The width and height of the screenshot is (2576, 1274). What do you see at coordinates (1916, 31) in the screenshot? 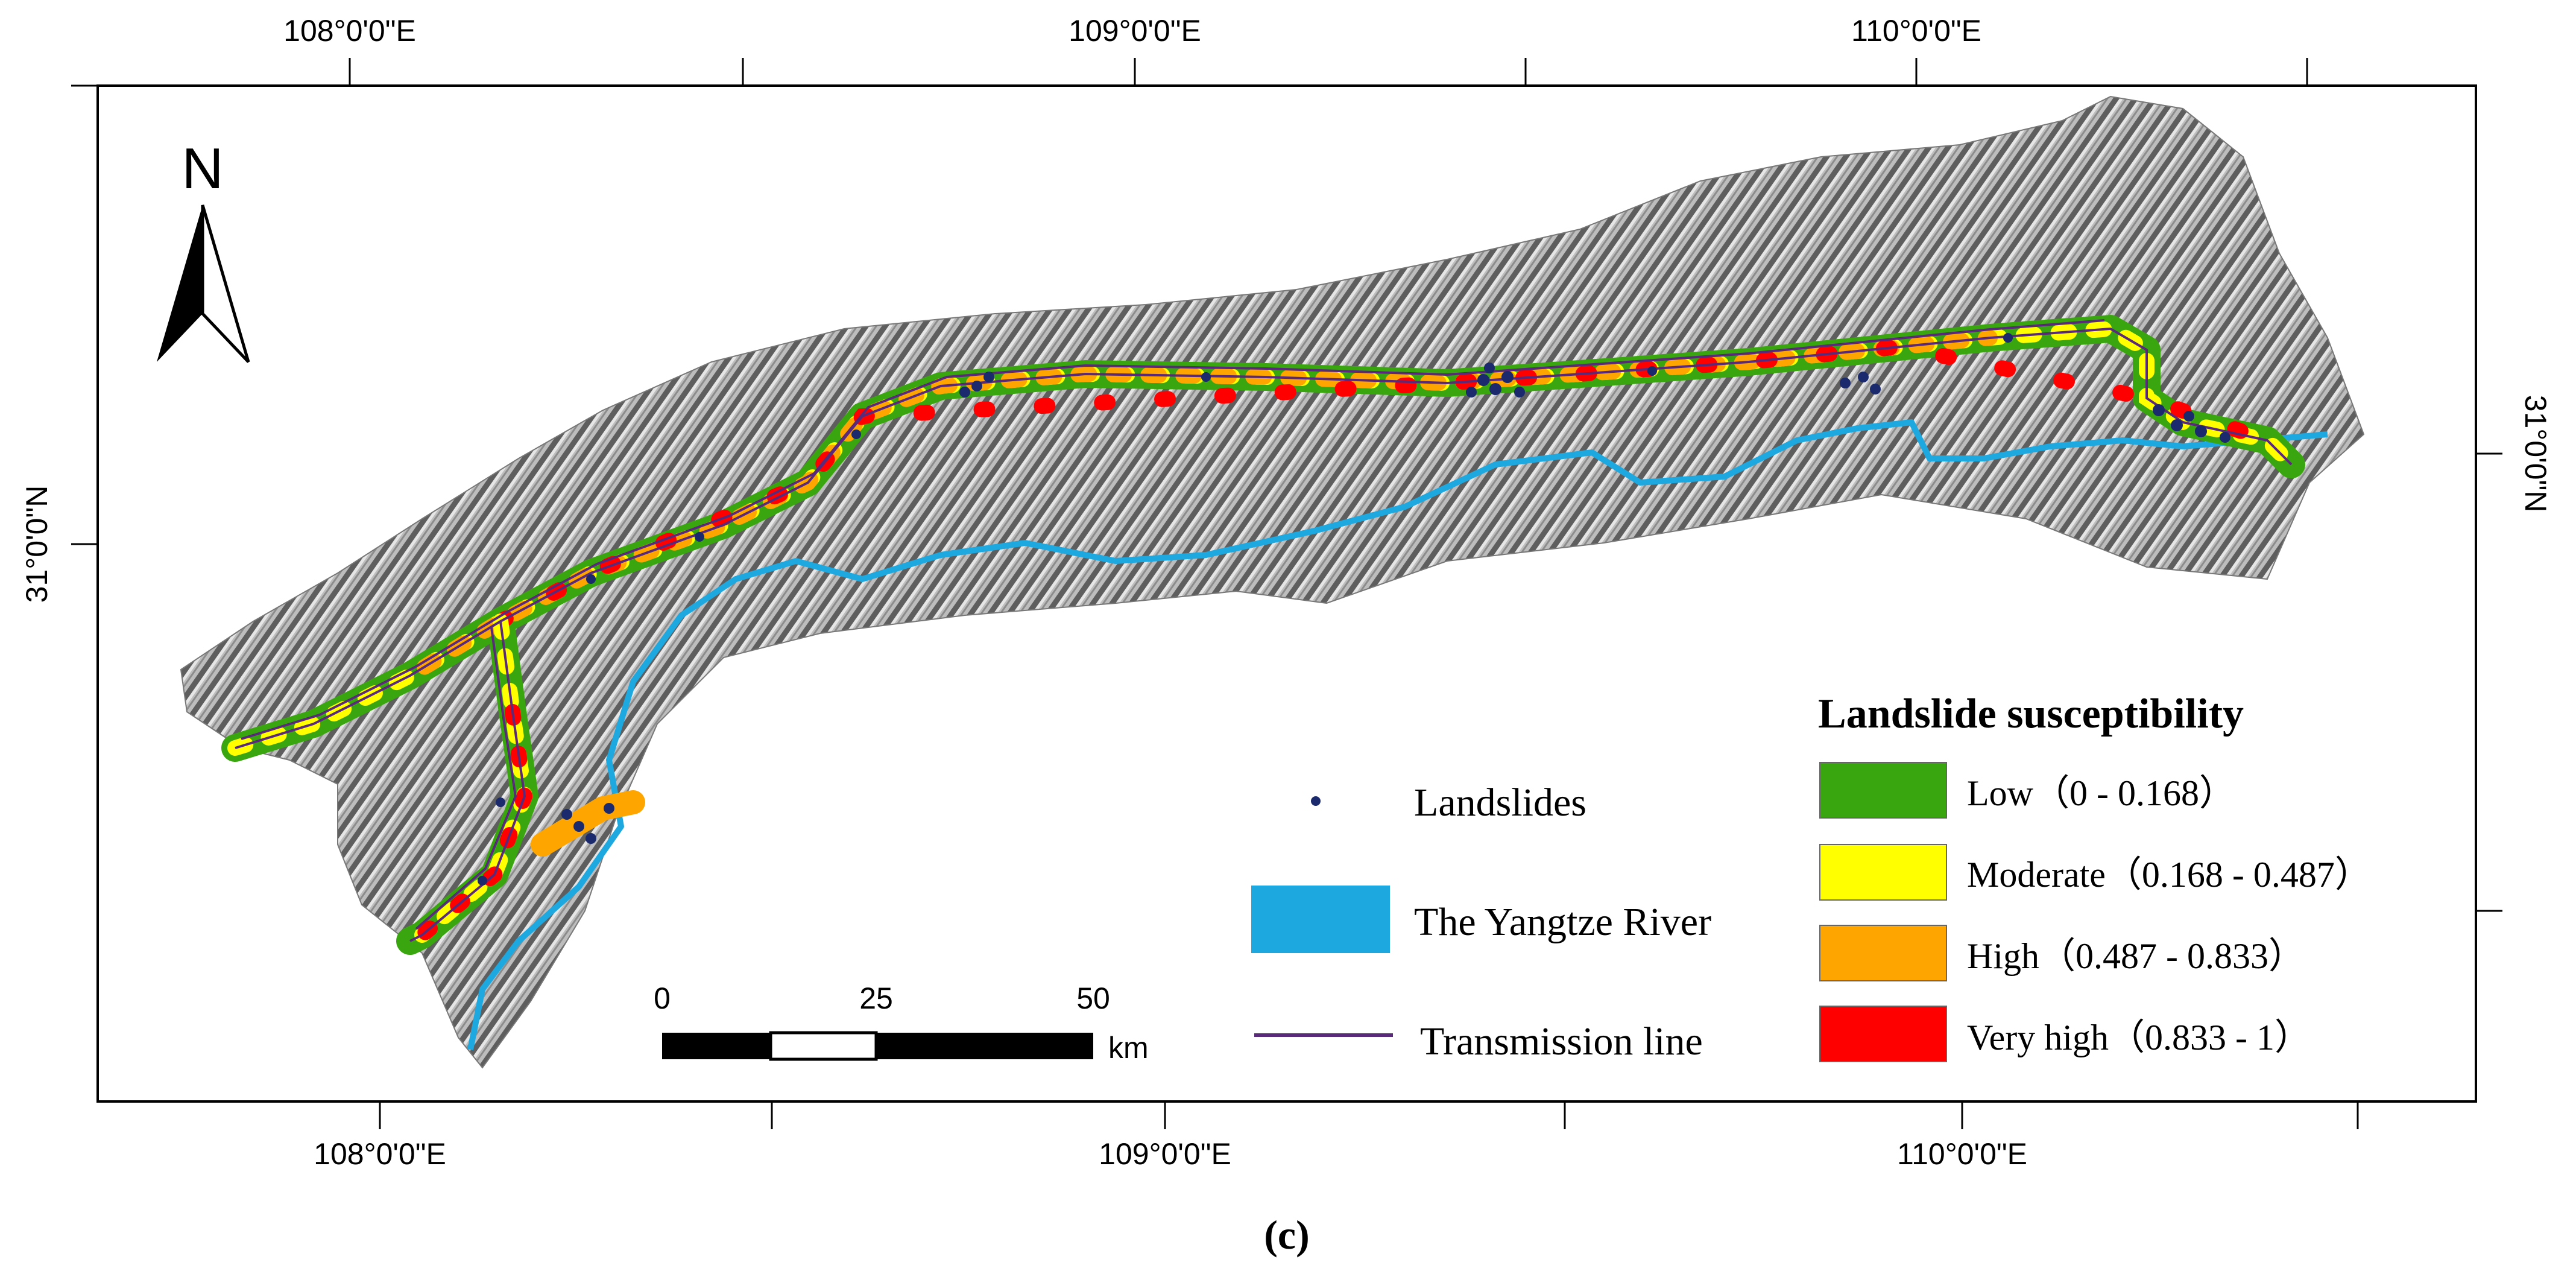
I see `top-lon-label: 110°0'0"E` at bounding box center [1916, 31].